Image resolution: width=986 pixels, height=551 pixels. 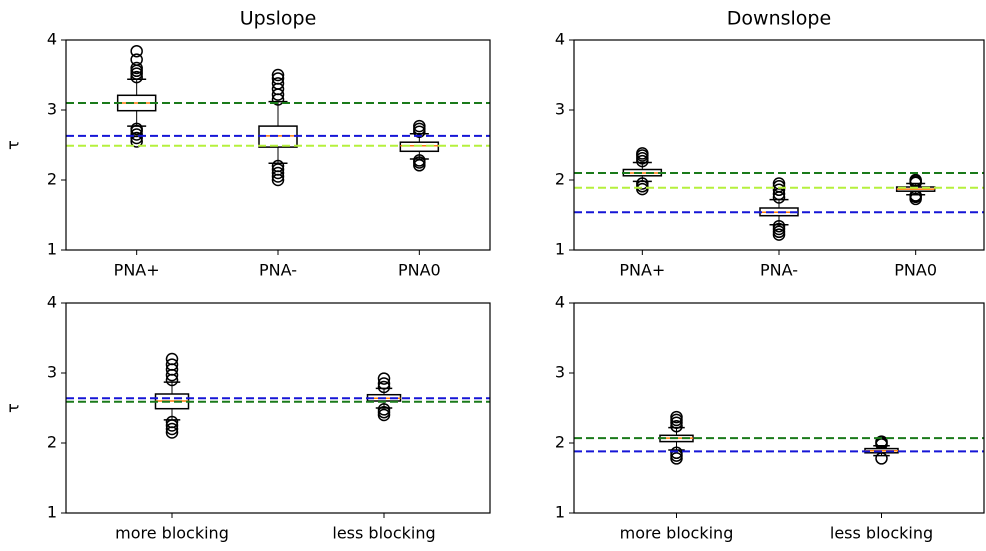 I want to click on panel-title: Downslope, so click(x=779, y=19).